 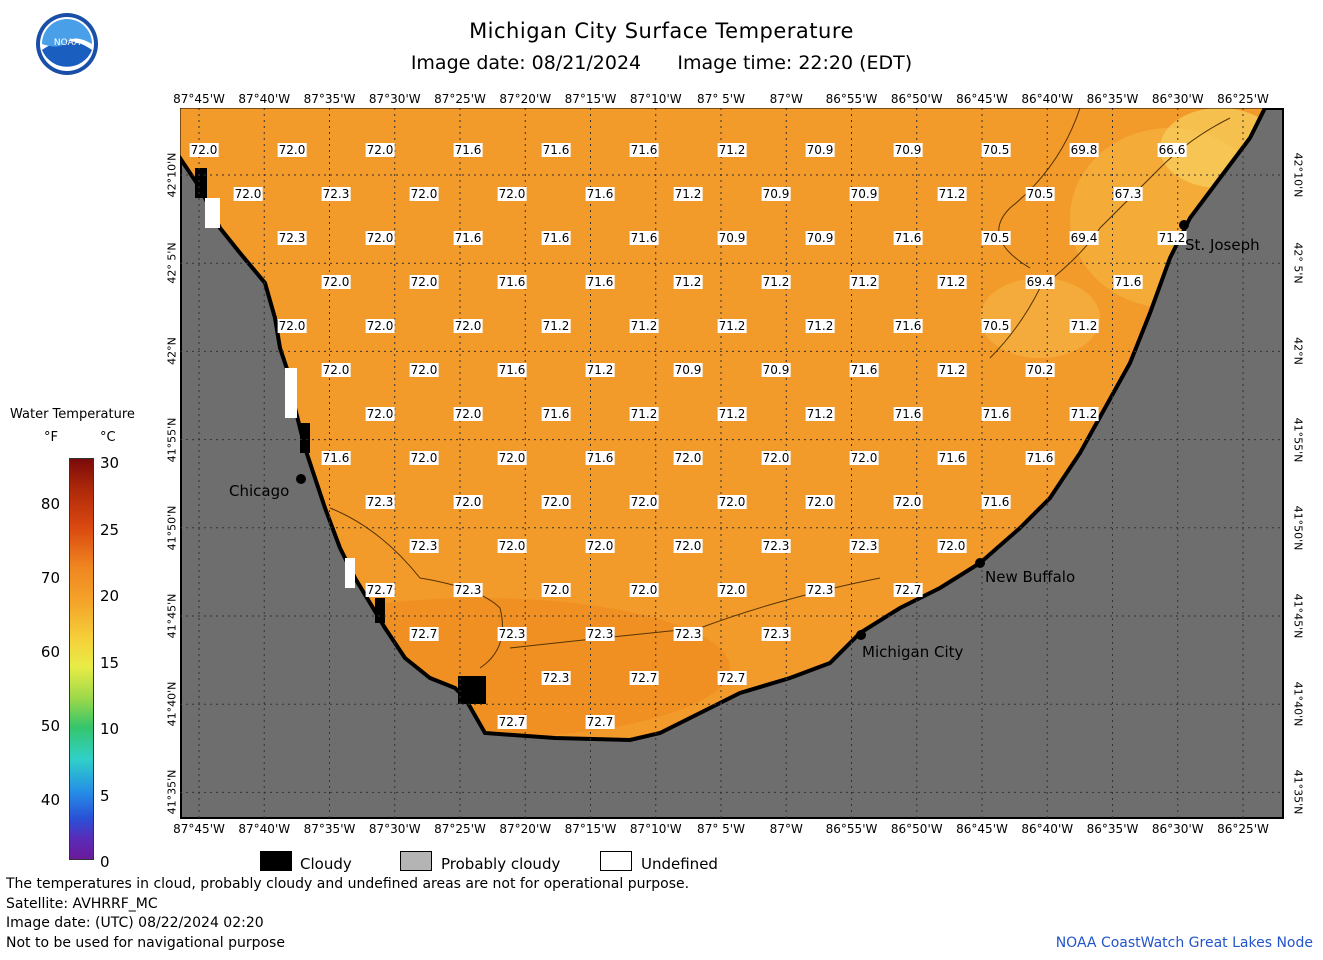 What do you see at coordinates (1172, 150) in the screenshot?
I see `temperature-value: 66.6` at bounding box center [1172, 150].